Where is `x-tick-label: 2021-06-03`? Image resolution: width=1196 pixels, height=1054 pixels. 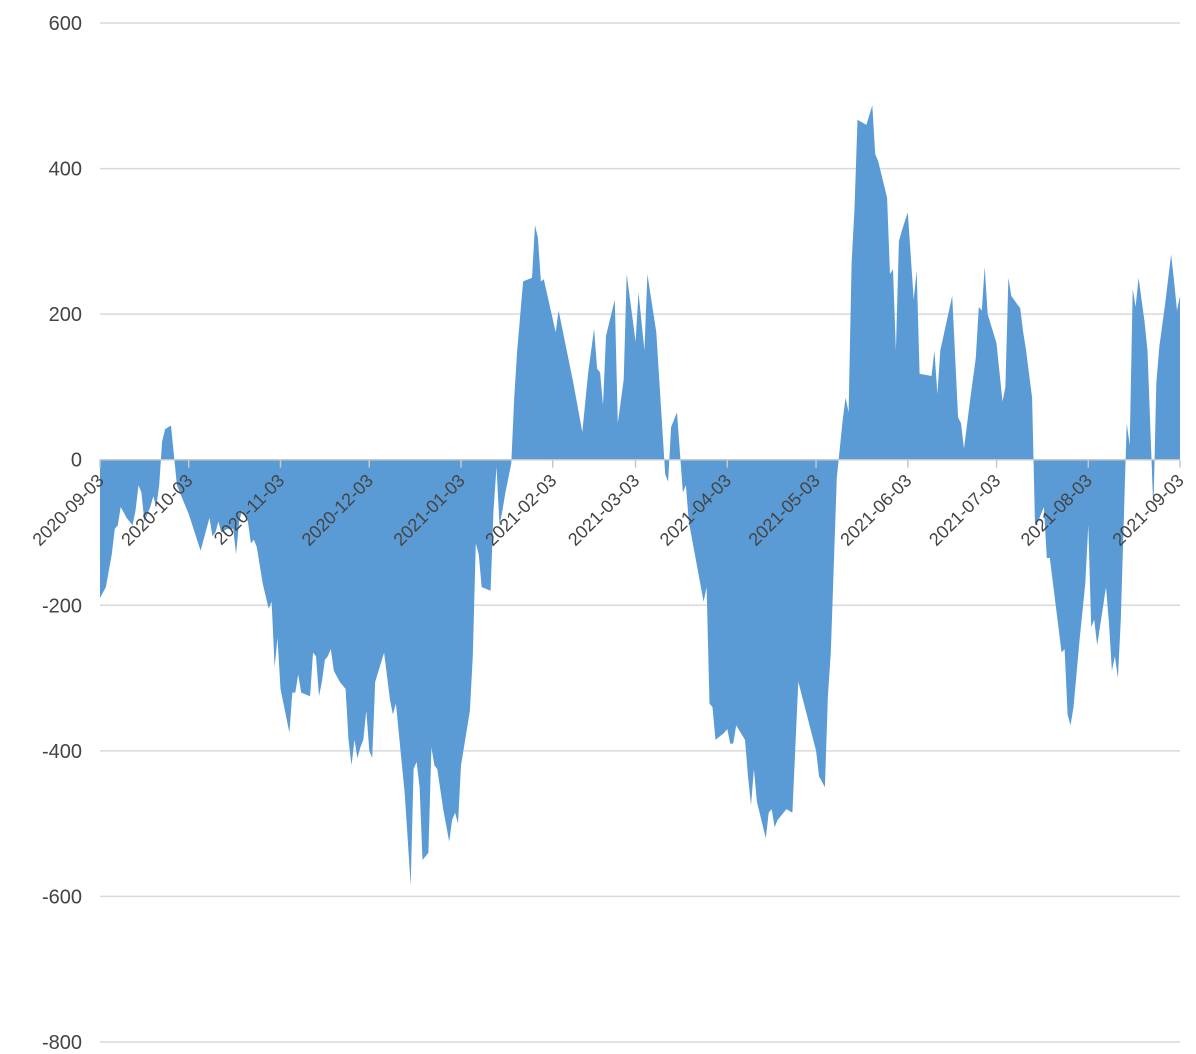 x-tick-label: 2021-06-03 is located at coordinates (875, 509).